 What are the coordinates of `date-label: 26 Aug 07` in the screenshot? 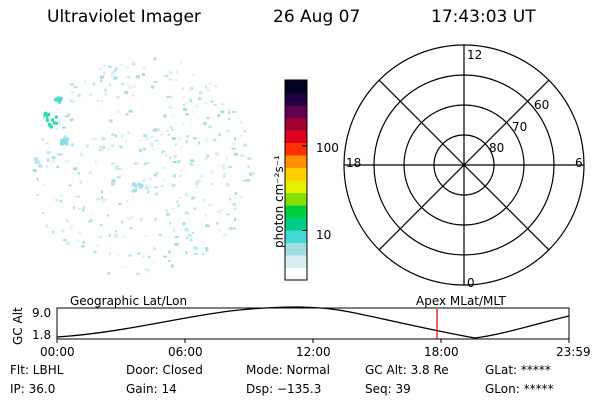 It's located at (317, 17).